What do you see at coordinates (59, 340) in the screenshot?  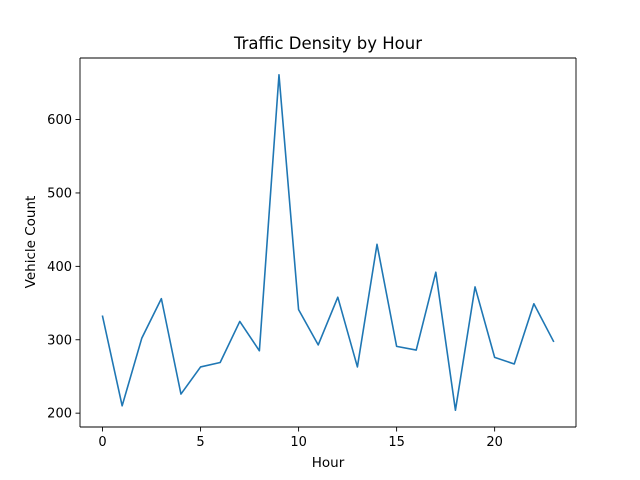 I see `y-tick-label: 300` at bounding box center [59, 340].